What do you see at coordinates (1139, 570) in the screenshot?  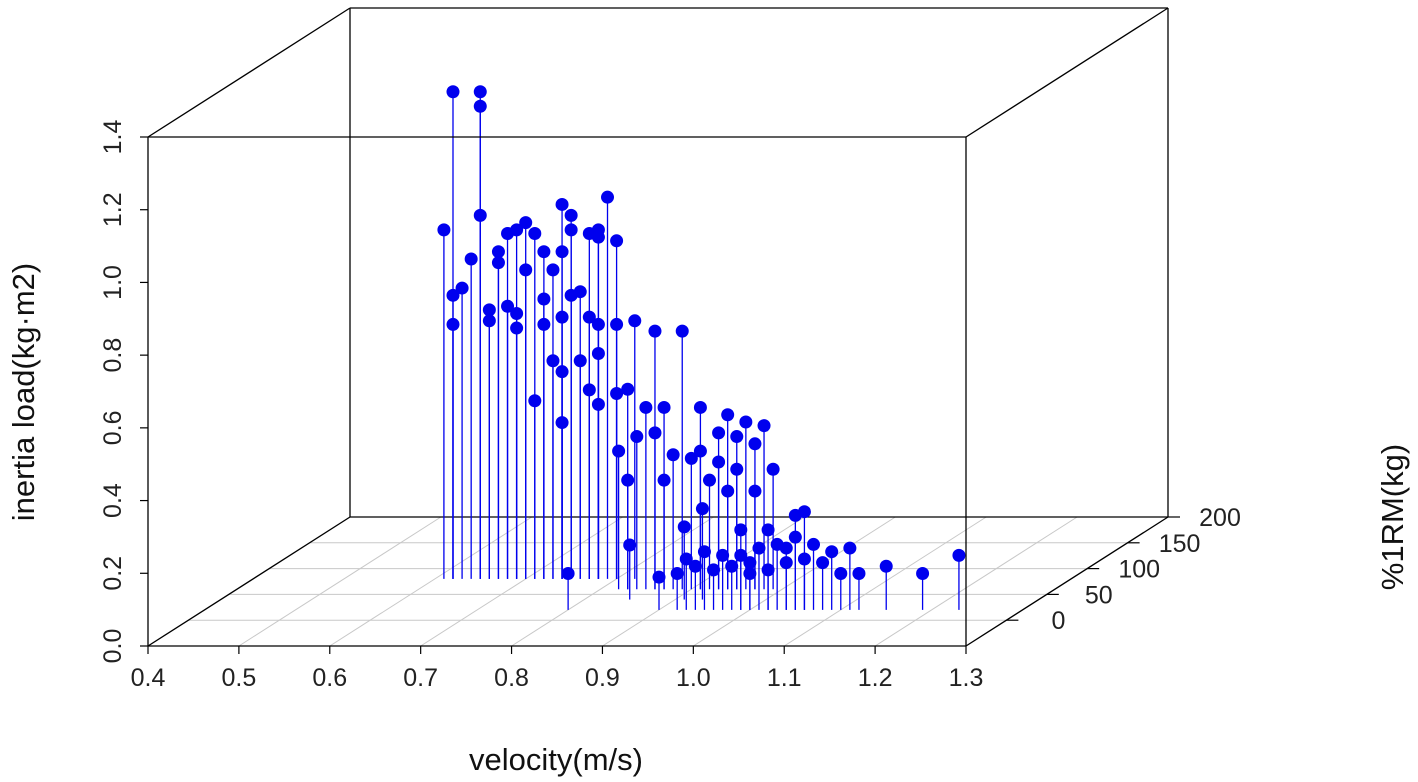 I see `z-tick-label: 100` at bounding box center [1139, 570].